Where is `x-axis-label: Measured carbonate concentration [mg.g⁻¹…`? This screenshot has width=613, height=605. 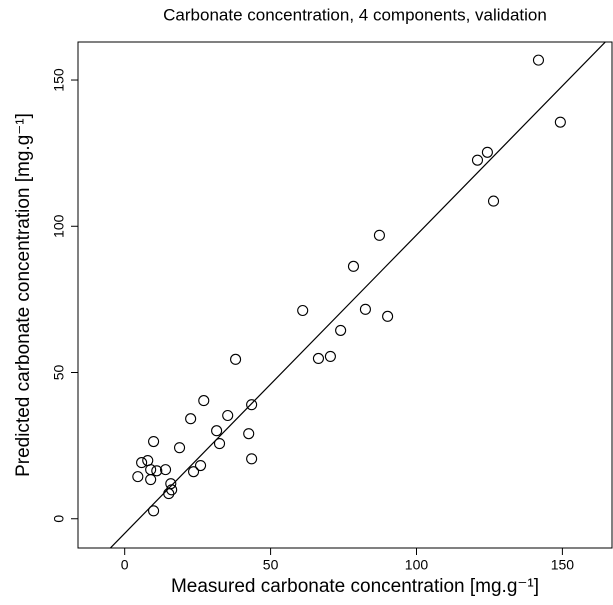 x-axis-label: Measured carbonate concentration [mg.g⁻¹… is located at coordinates (355, 586).